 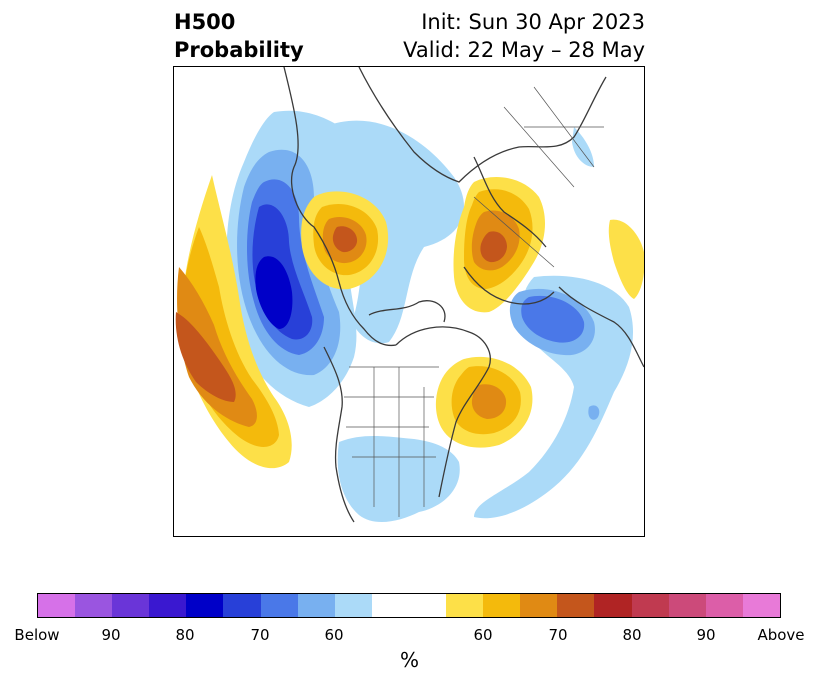 I want to click on ridge-east-asia, so click(x=626, y=259).